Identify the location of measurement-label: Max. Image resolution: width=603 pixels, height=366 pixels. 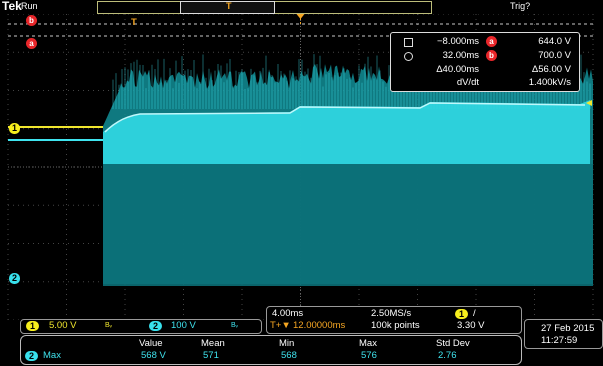
(52, 355).